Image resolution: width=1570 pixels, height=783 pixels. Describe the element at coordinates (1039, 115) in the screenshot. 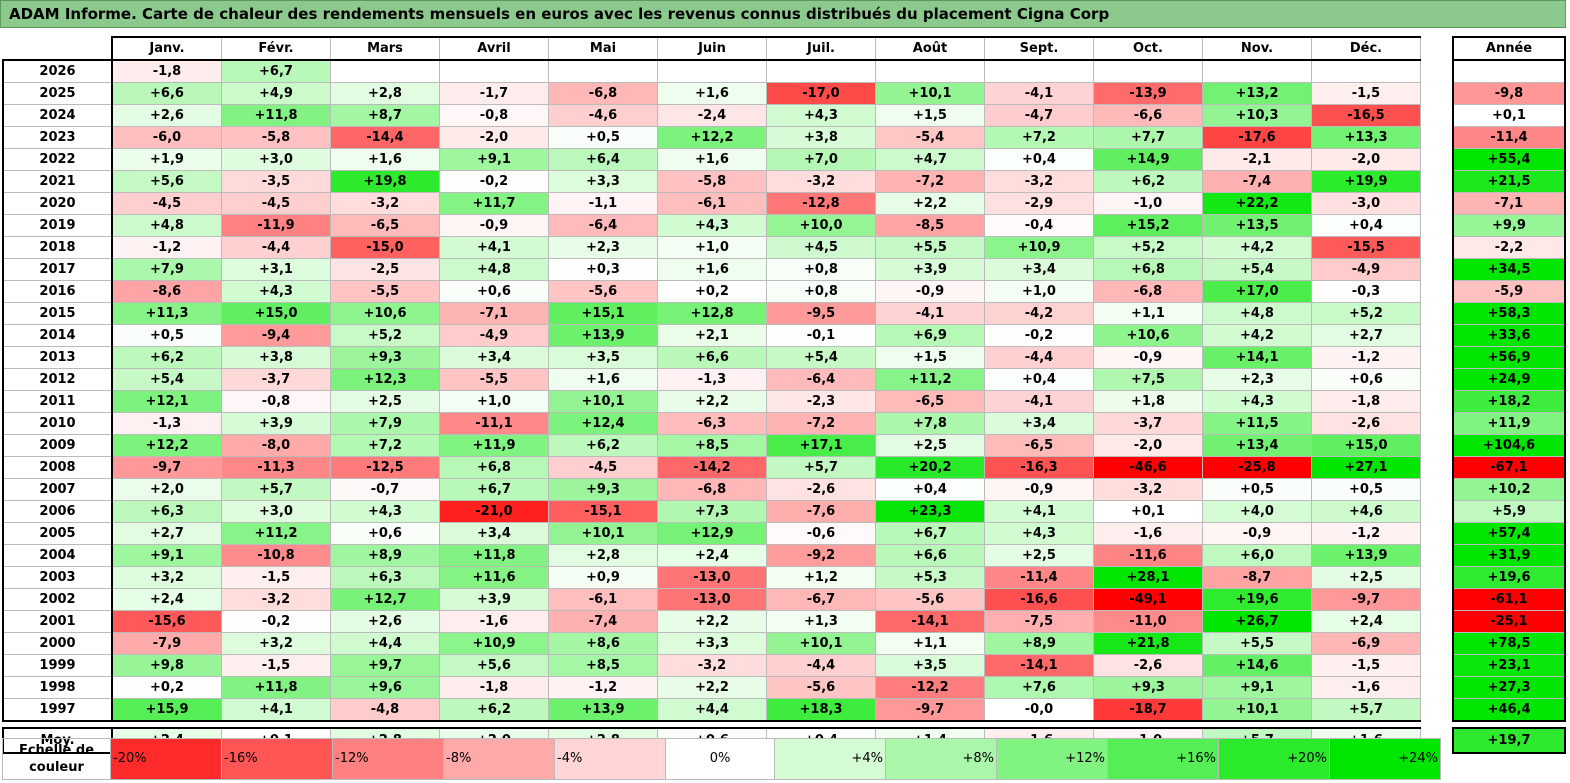

I see `heatmap-cell: -4,7` at that location.